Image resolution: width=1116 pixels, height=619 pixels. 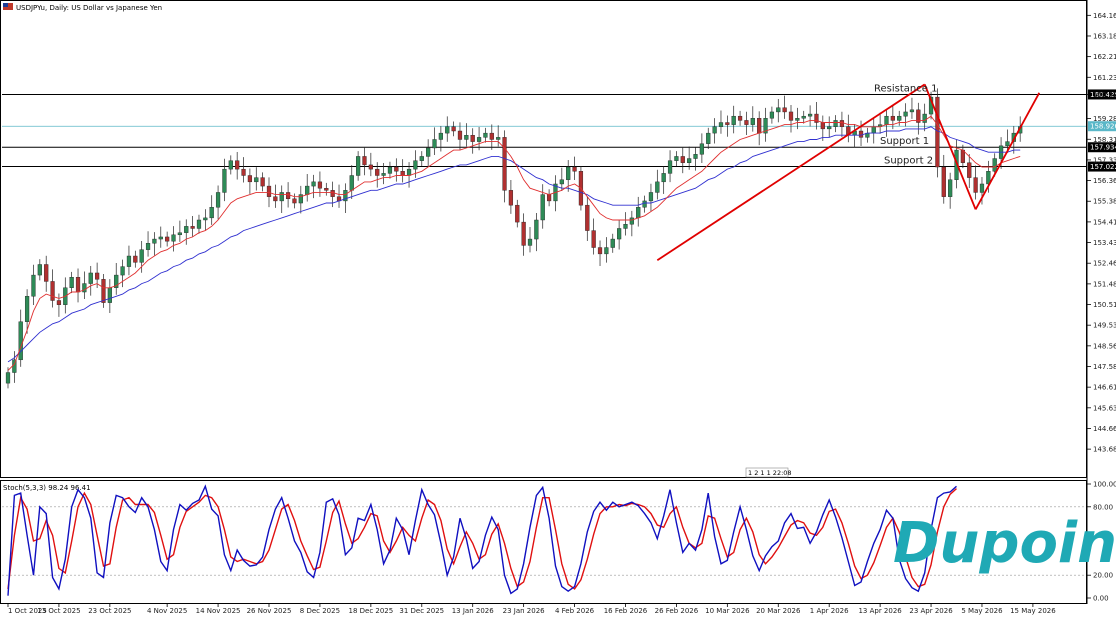 I want to click on price-axis-label: 147.585, so click(x=1104, y=367).